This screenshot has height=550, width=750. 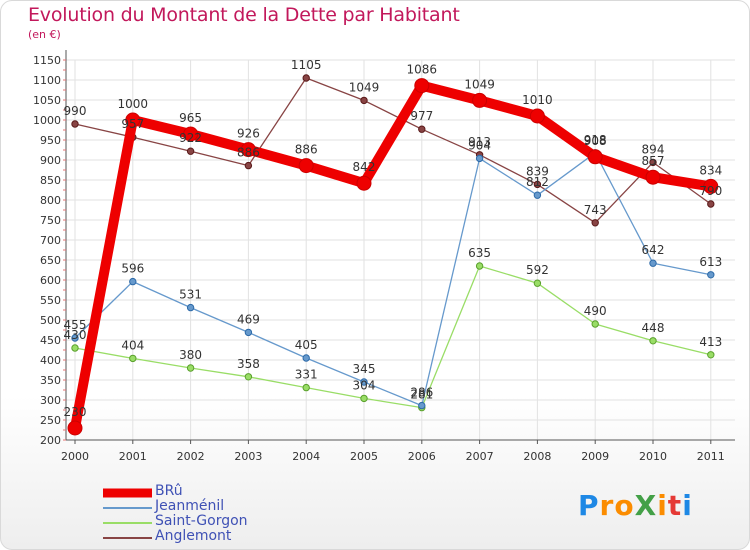 I want to click on x-tick-label: 2000, so click(x=75, y=456).